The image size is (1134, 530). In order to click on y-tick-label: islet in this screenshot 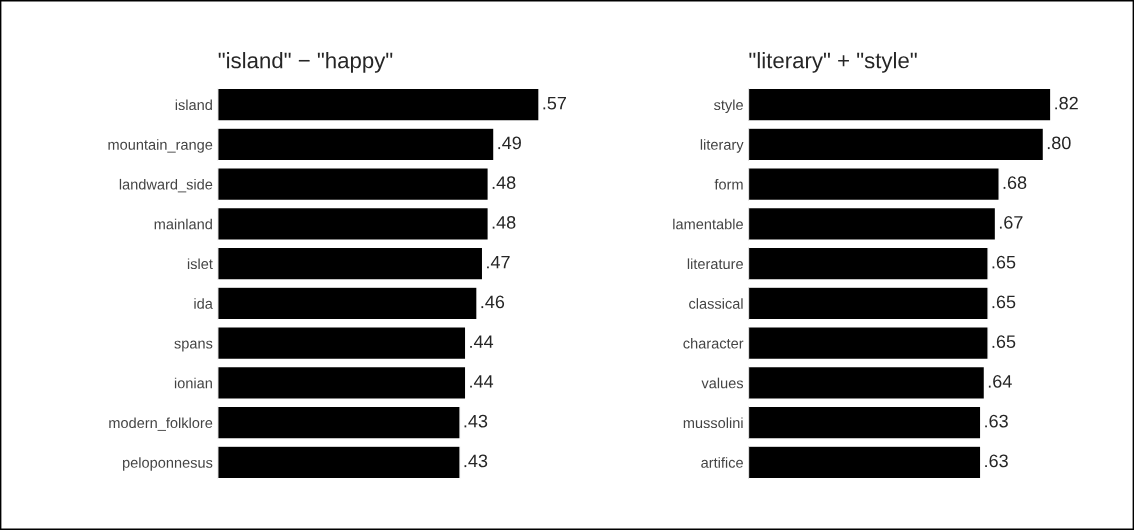, I will do `click(200, 264)`.